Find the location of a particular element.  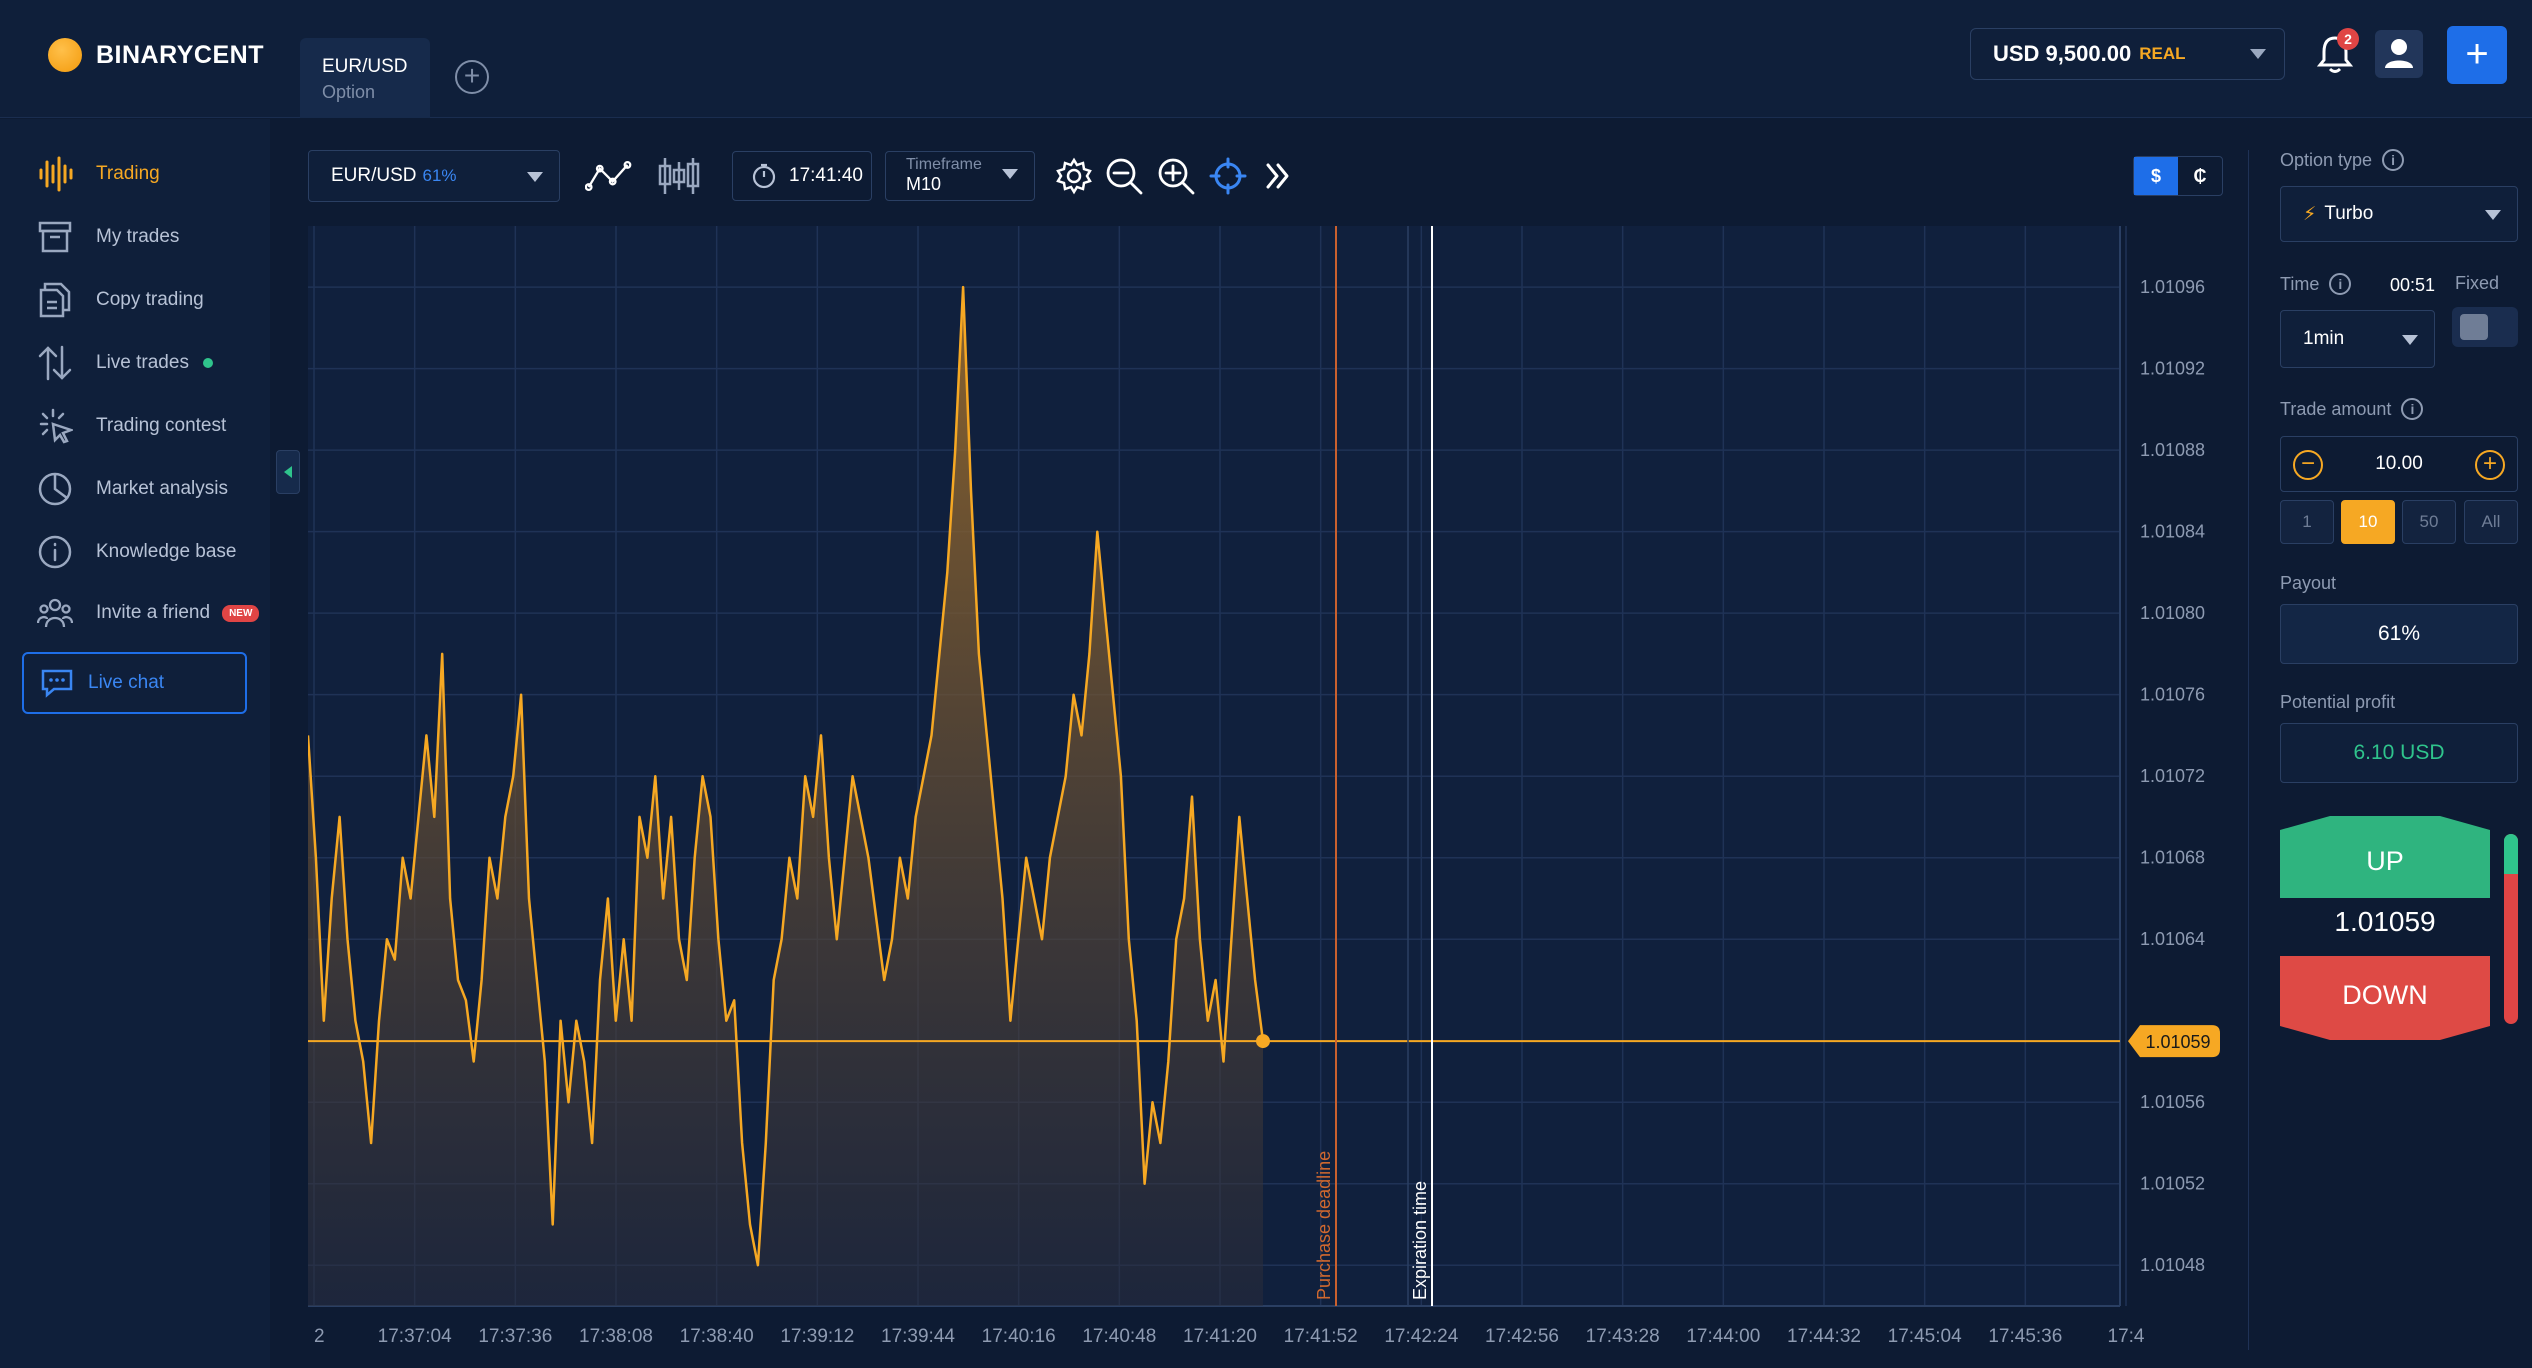

user-profile-button is located at coordinates (2399, 54).